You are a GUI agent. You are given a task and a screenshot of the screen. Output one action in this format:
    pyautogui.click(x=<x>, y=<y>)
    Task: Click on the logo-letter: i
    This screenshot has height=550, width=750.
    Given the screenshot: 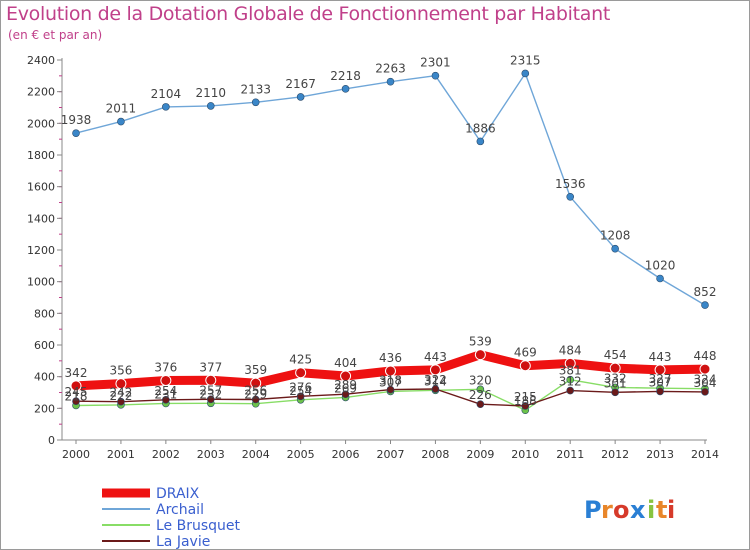 What is the action you would take?
    pyautogui.click(x=651, y=510)
    